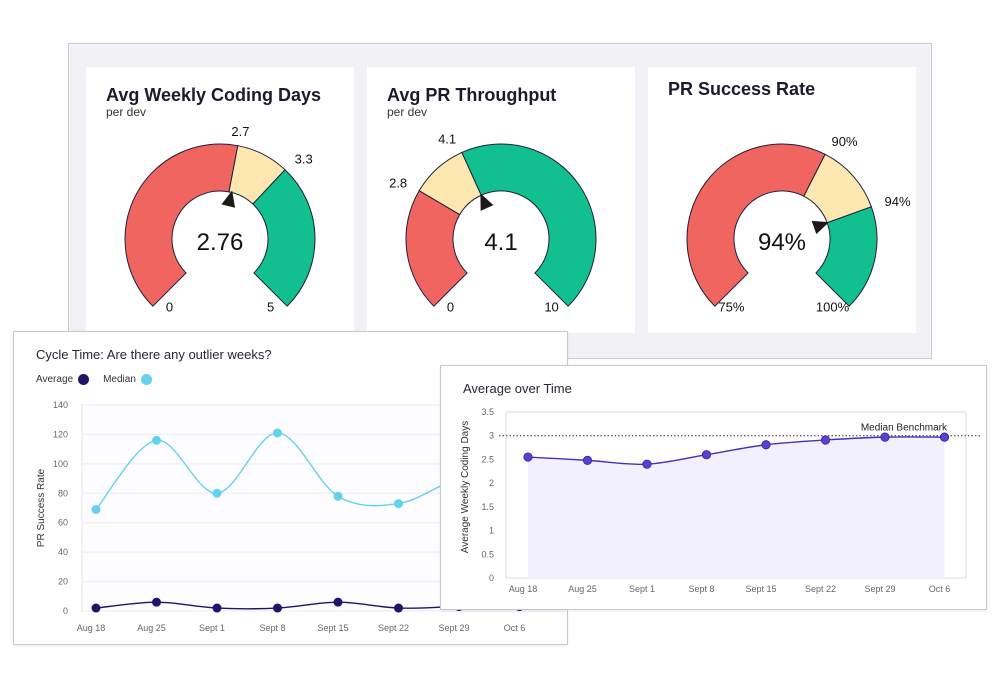  I want to click on gauge-threshold-label: 90%, so click(844, 141).